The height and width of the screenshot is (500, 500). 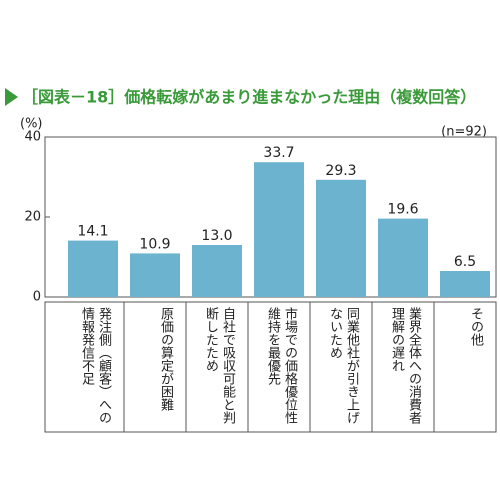 What do you see at coordinates (249, 97) in the screenshot?
I see `chart-title: ［図表－18］価格転嫁があまり進まなかった理由（複数回答）` at bounding box center [249, 97].